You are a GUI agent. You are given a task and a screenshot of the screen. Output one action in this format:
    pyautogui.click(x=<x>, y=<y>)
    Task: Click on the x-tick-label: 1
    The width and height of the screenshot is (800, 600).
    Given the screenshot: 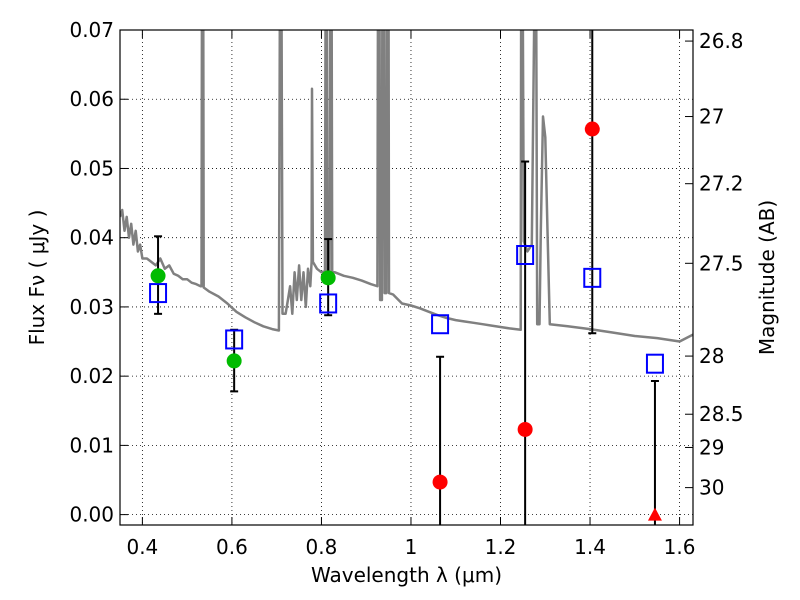 What is the action you would take?
    pyautogui.click(x=411, y=547)
    